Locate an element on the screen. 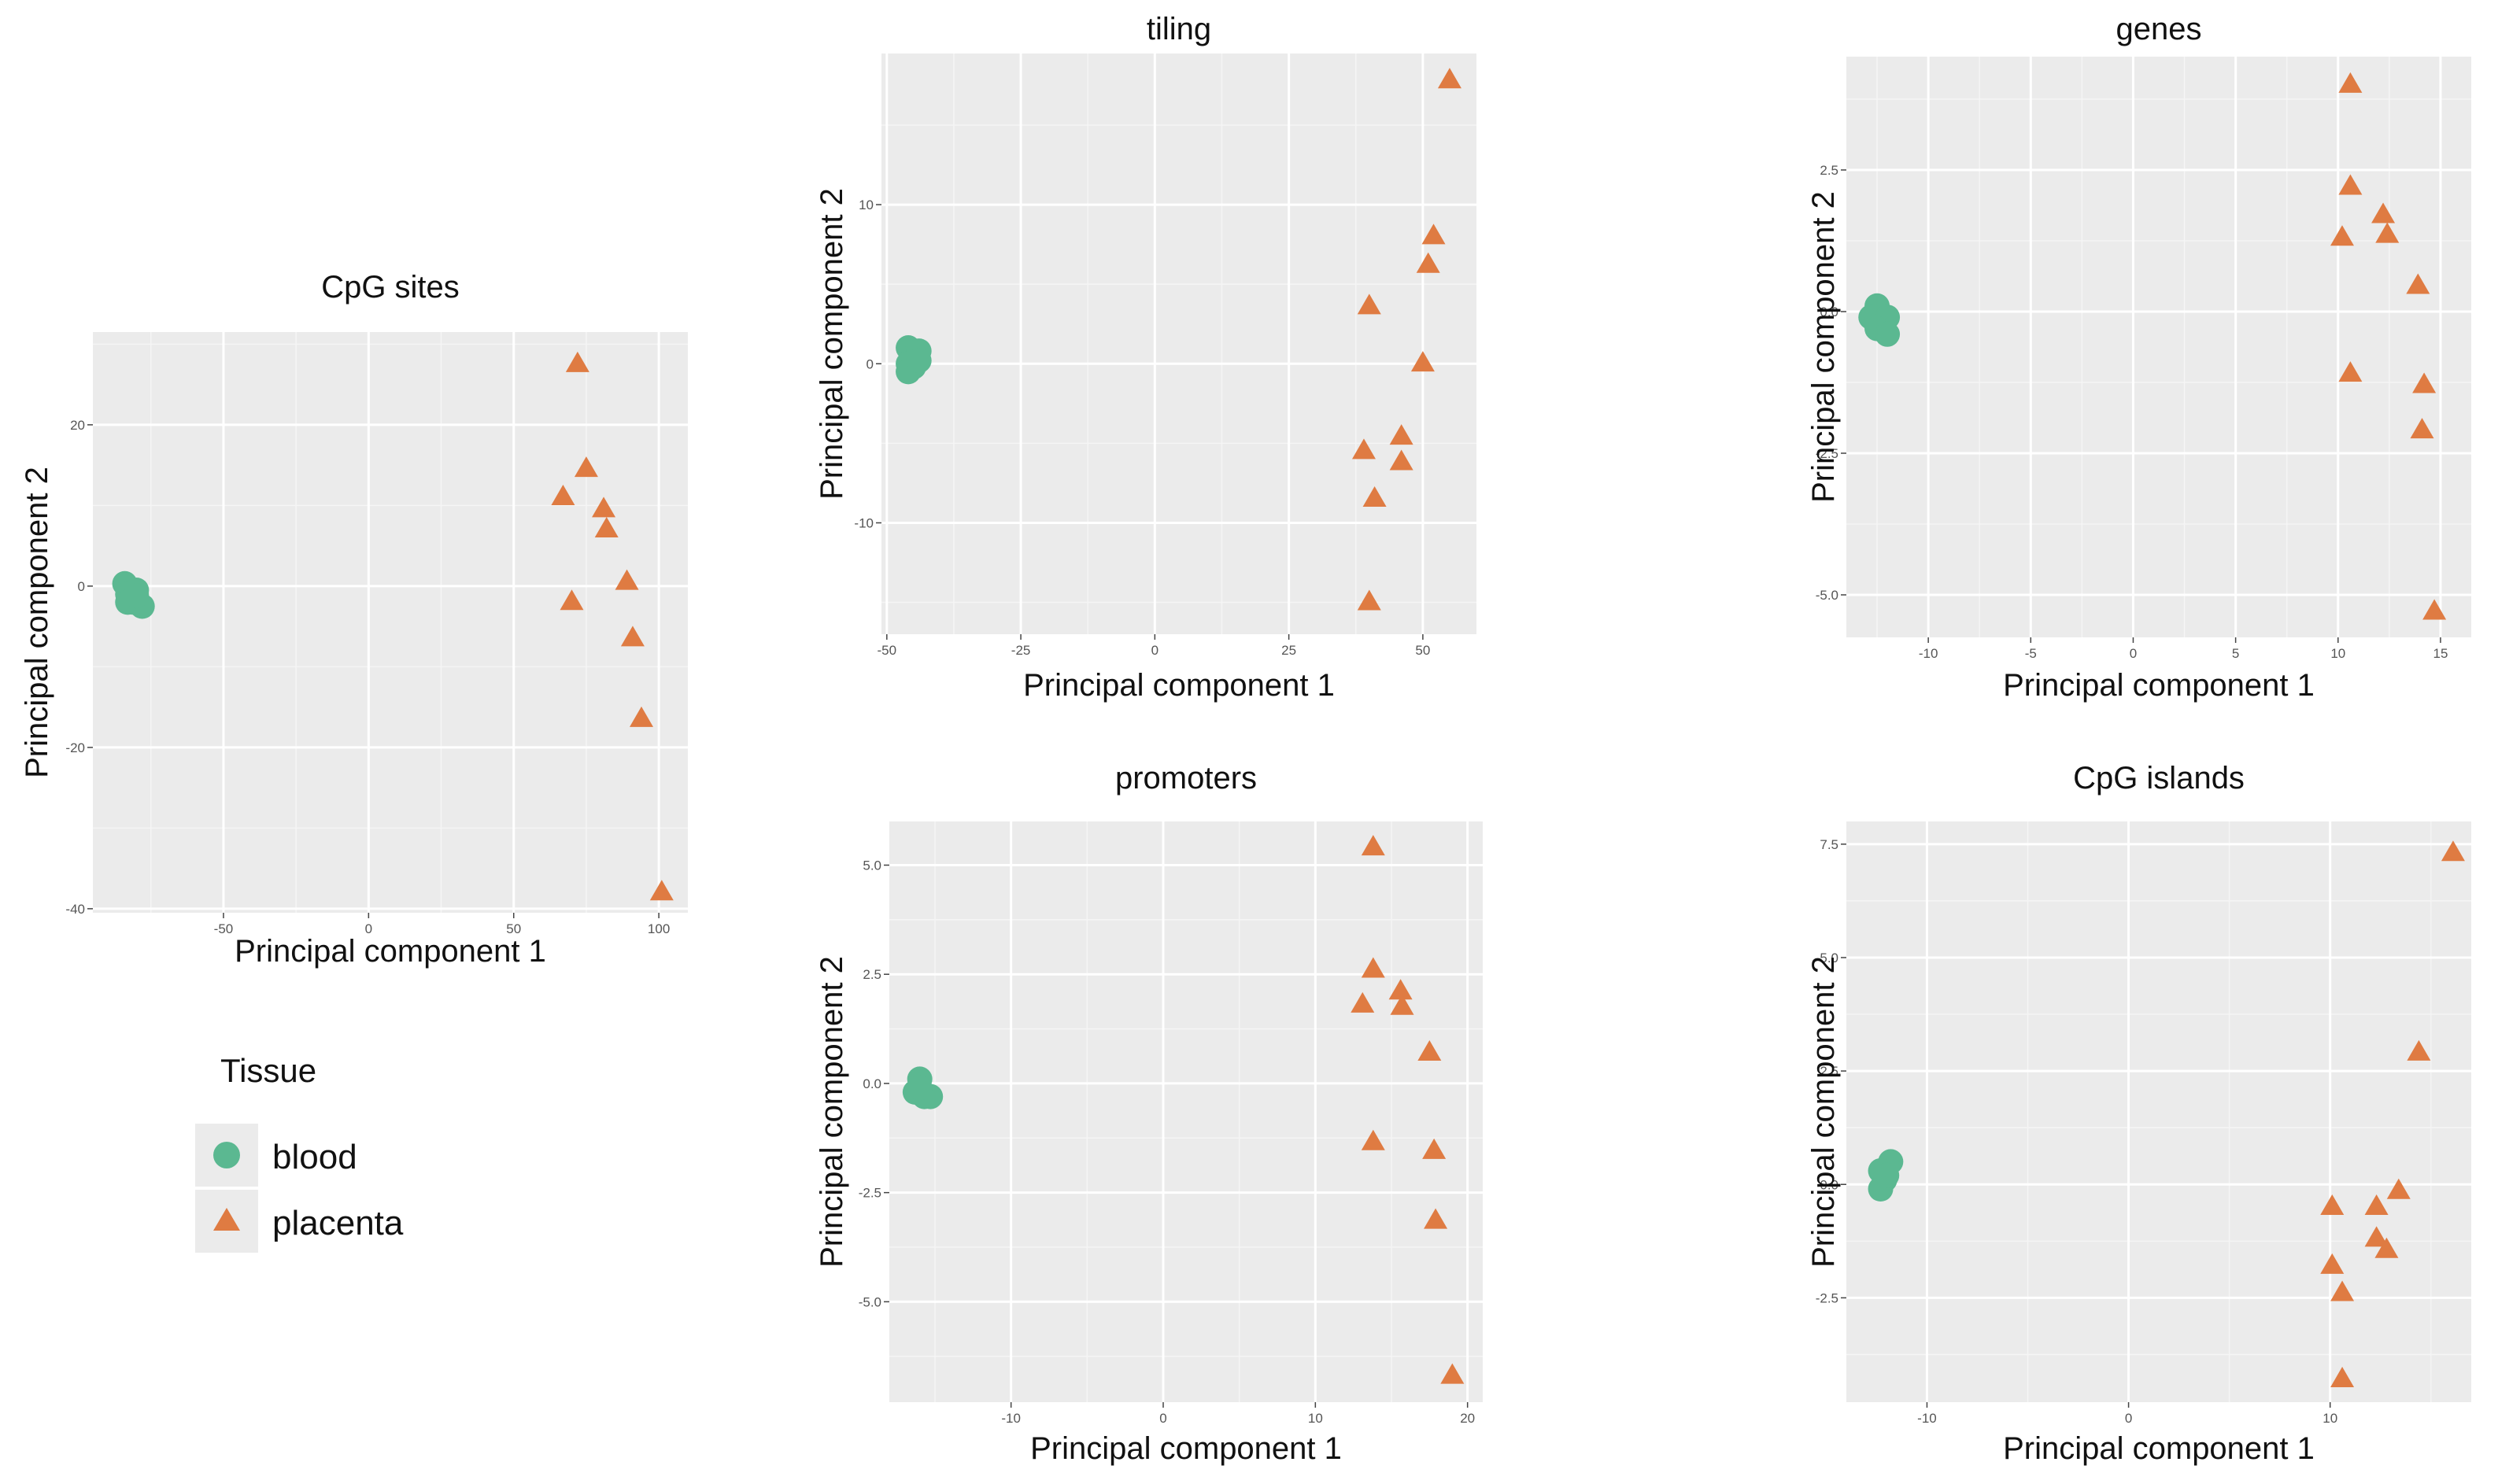 The height and width of the screenshot is (1484, 2498). chart-promoters-ylabel: Principal component 2 is located at coordinates (832, 1112).